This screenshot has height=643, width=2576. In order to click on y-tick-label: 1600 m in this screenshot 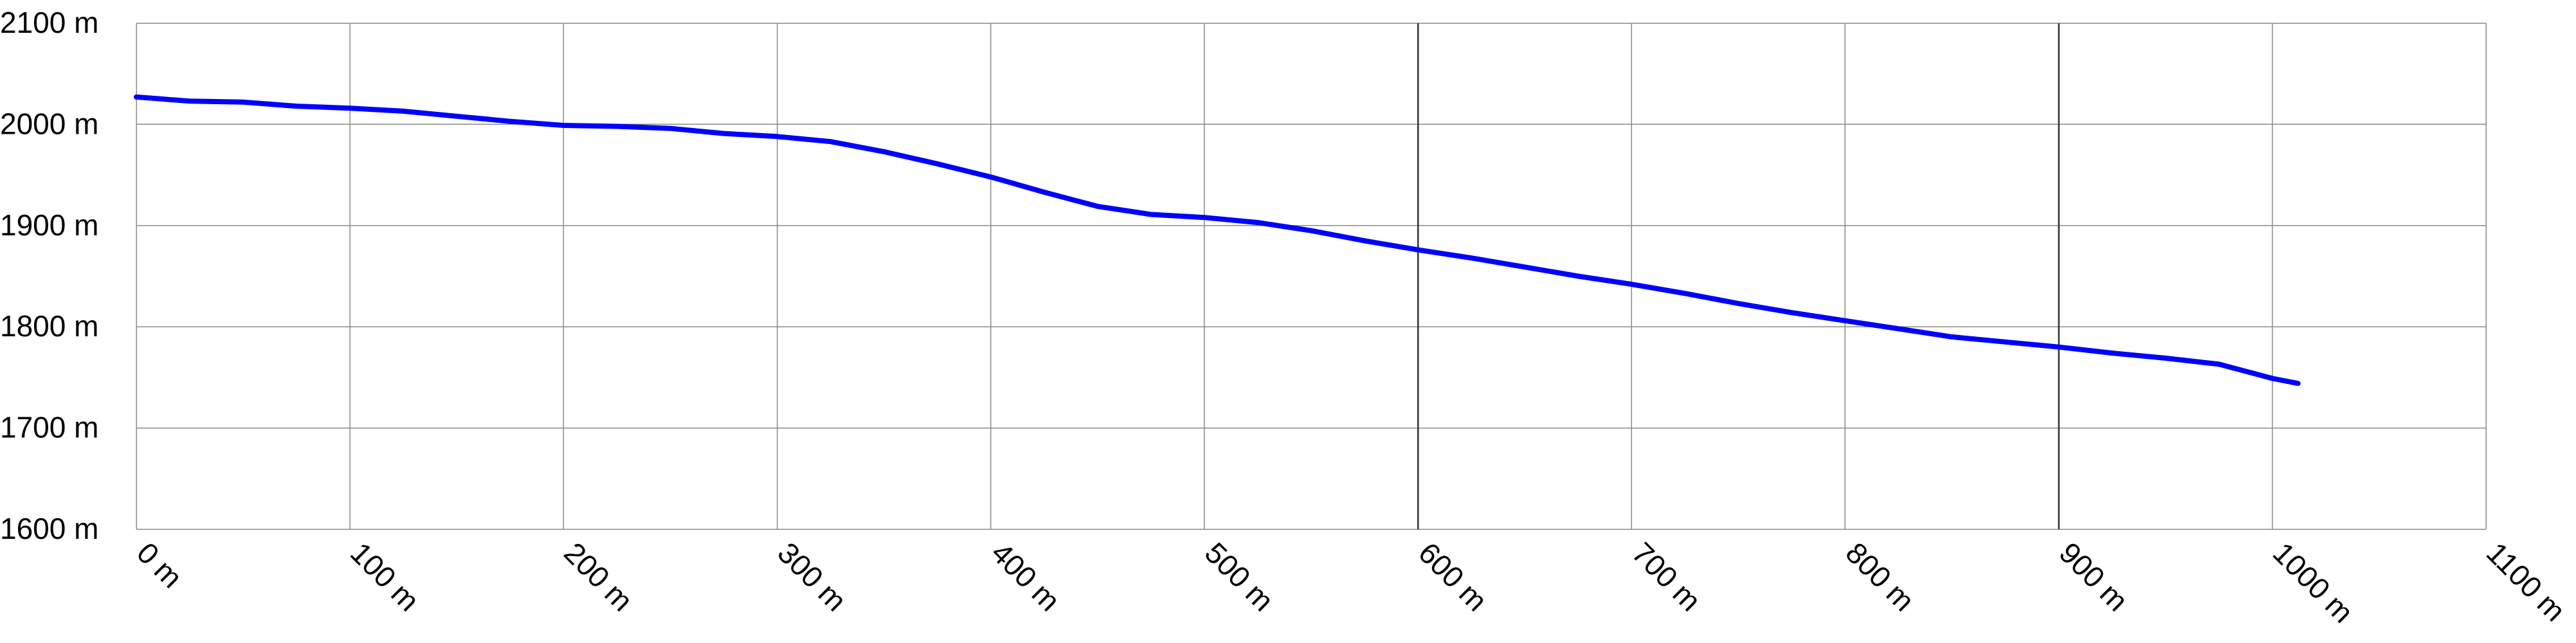, I will do `click(49, 528)`.